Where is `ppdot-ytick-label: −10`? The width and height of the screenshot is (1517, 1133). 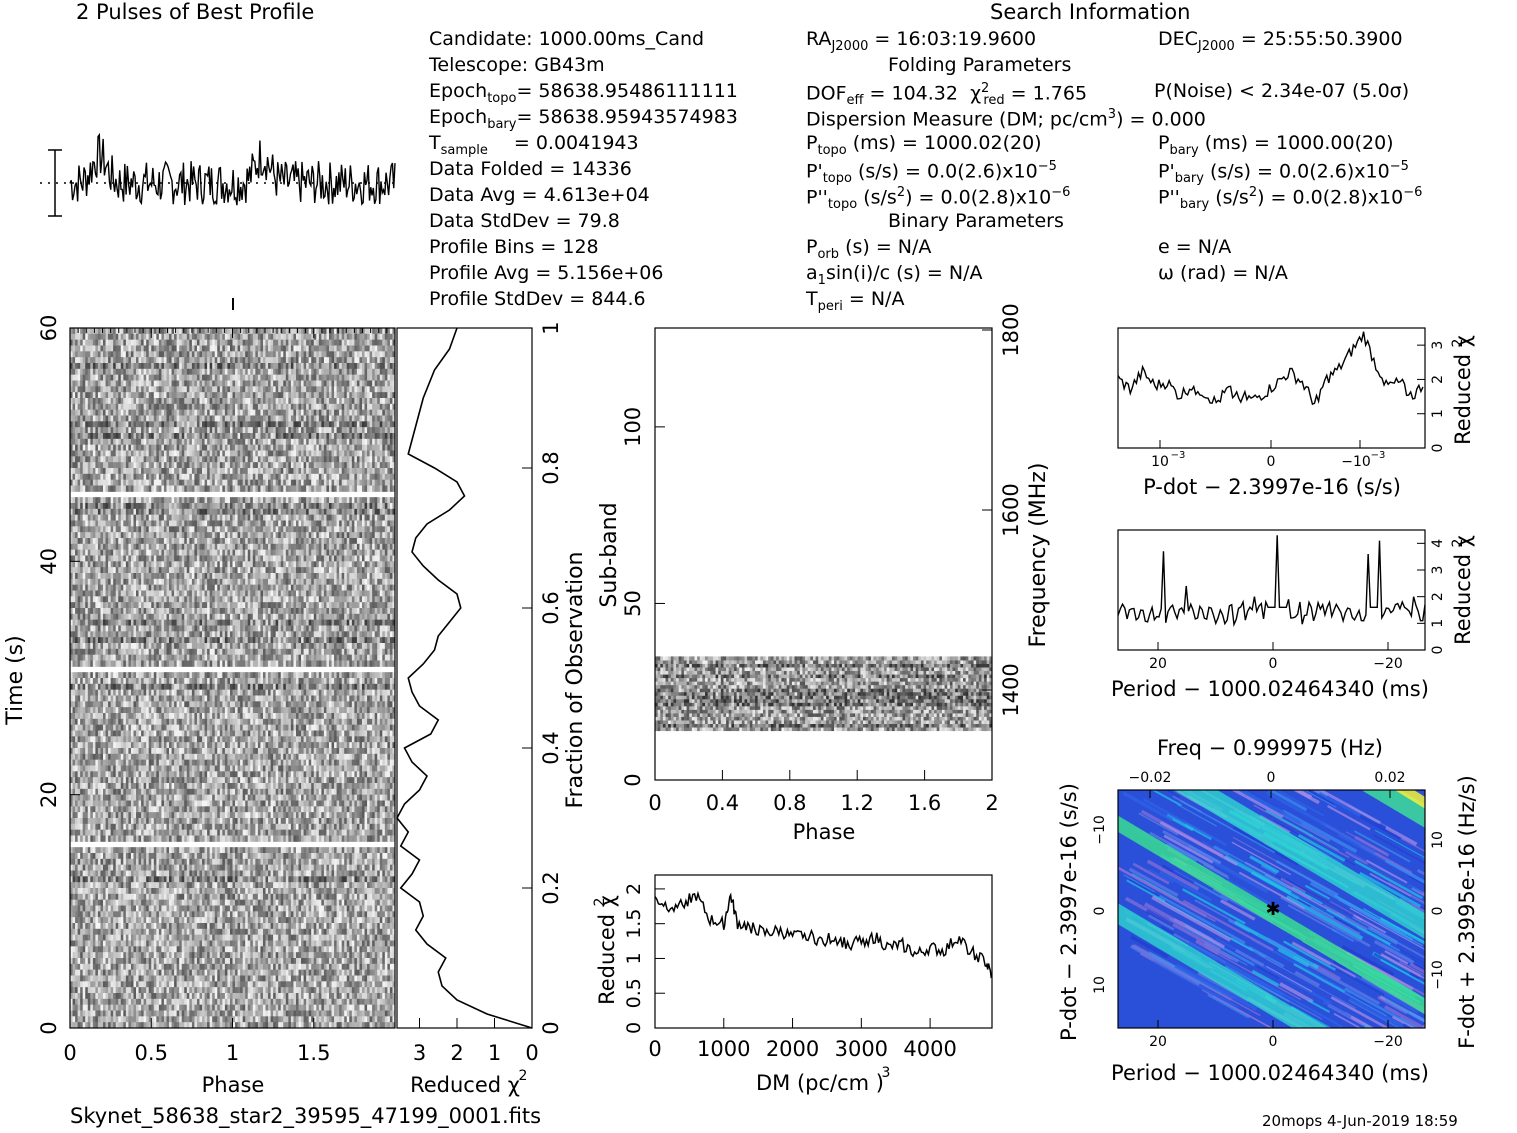 ppdot-ytick-label: −10 is located at coordinates (1100, 830).